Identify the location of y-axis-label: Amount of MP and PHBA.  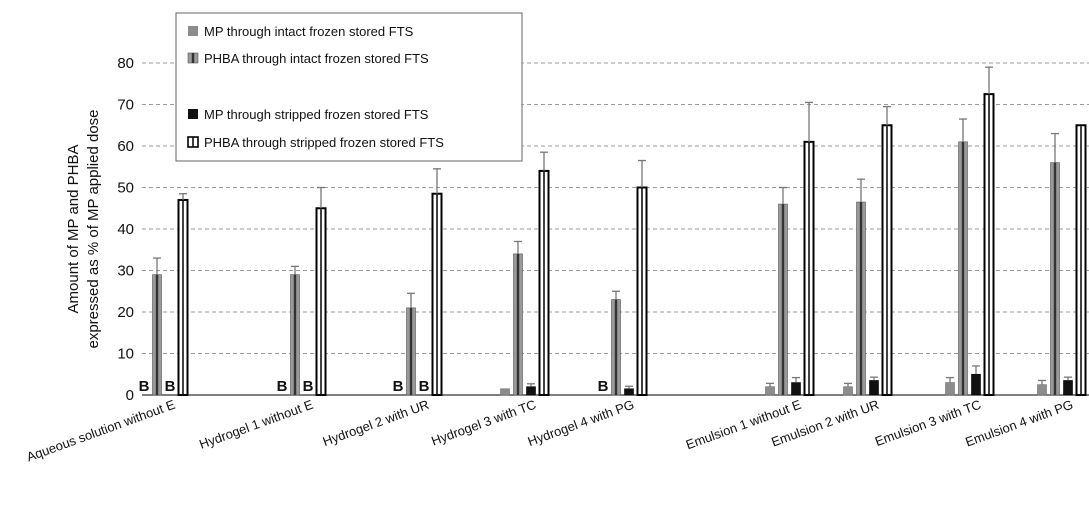
(73, 229).